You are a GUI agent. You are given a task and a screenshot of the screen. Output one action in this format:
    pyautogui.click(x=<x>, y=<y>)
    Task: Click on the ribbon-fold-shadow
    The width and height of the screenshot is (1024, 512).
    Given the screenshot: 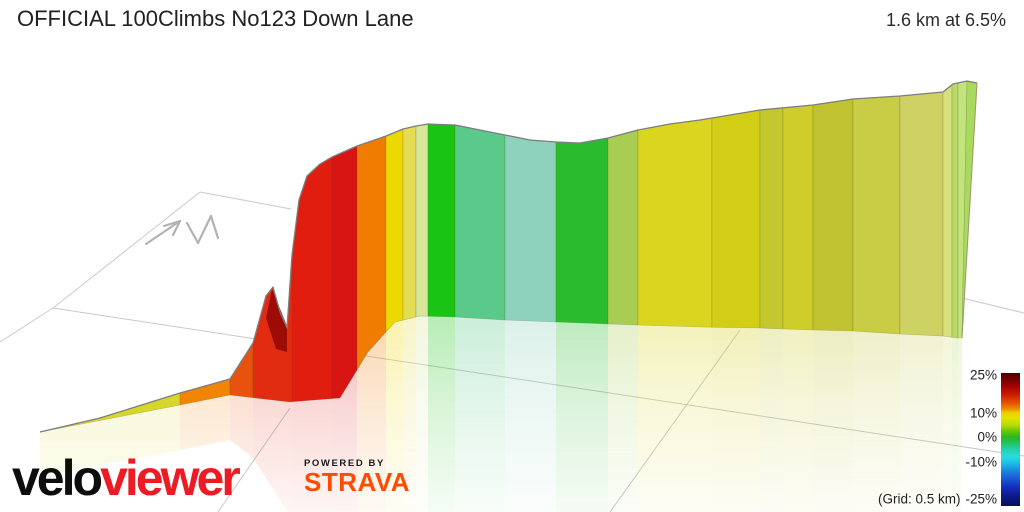 What is the action you would take?
    pyautogui.click(x=276, y=320)
    